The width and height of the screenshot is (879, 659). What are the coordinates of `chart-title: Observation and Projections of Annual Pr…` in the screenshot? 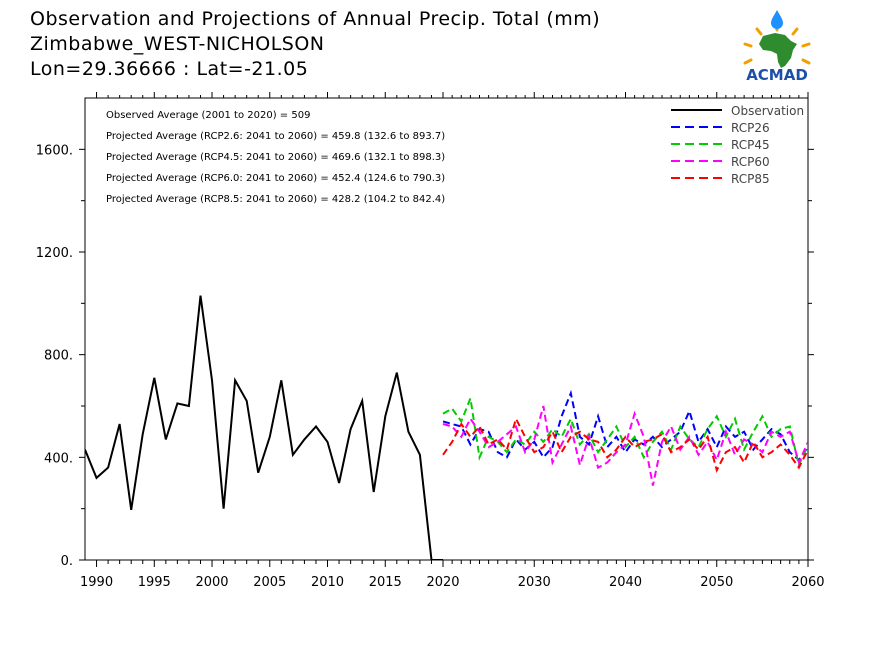 It's located at (315, 19).